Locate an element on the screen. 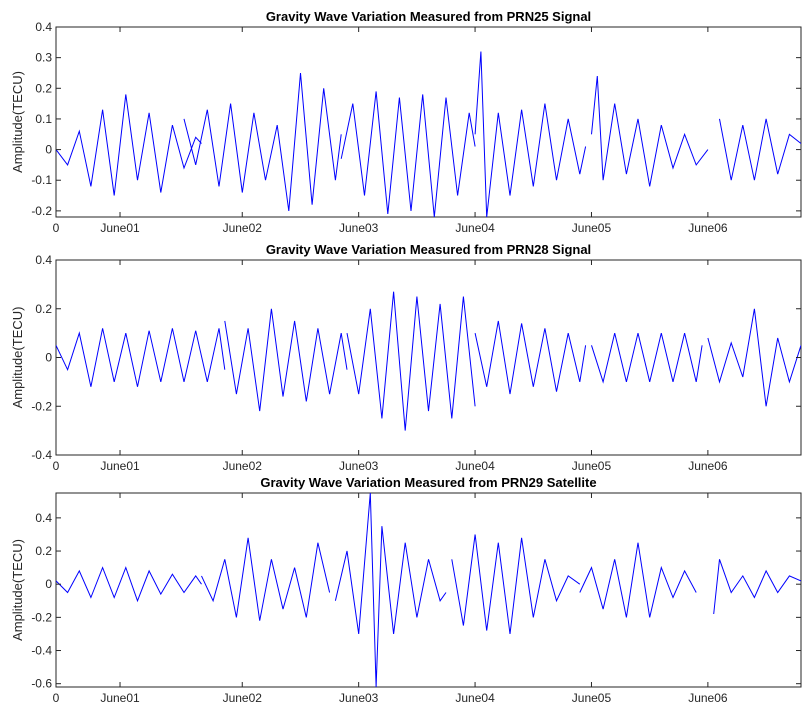 The width and height of the screenshot is (808, 714). y-tick-label: 0.3 is located at coordinates (43, 58).